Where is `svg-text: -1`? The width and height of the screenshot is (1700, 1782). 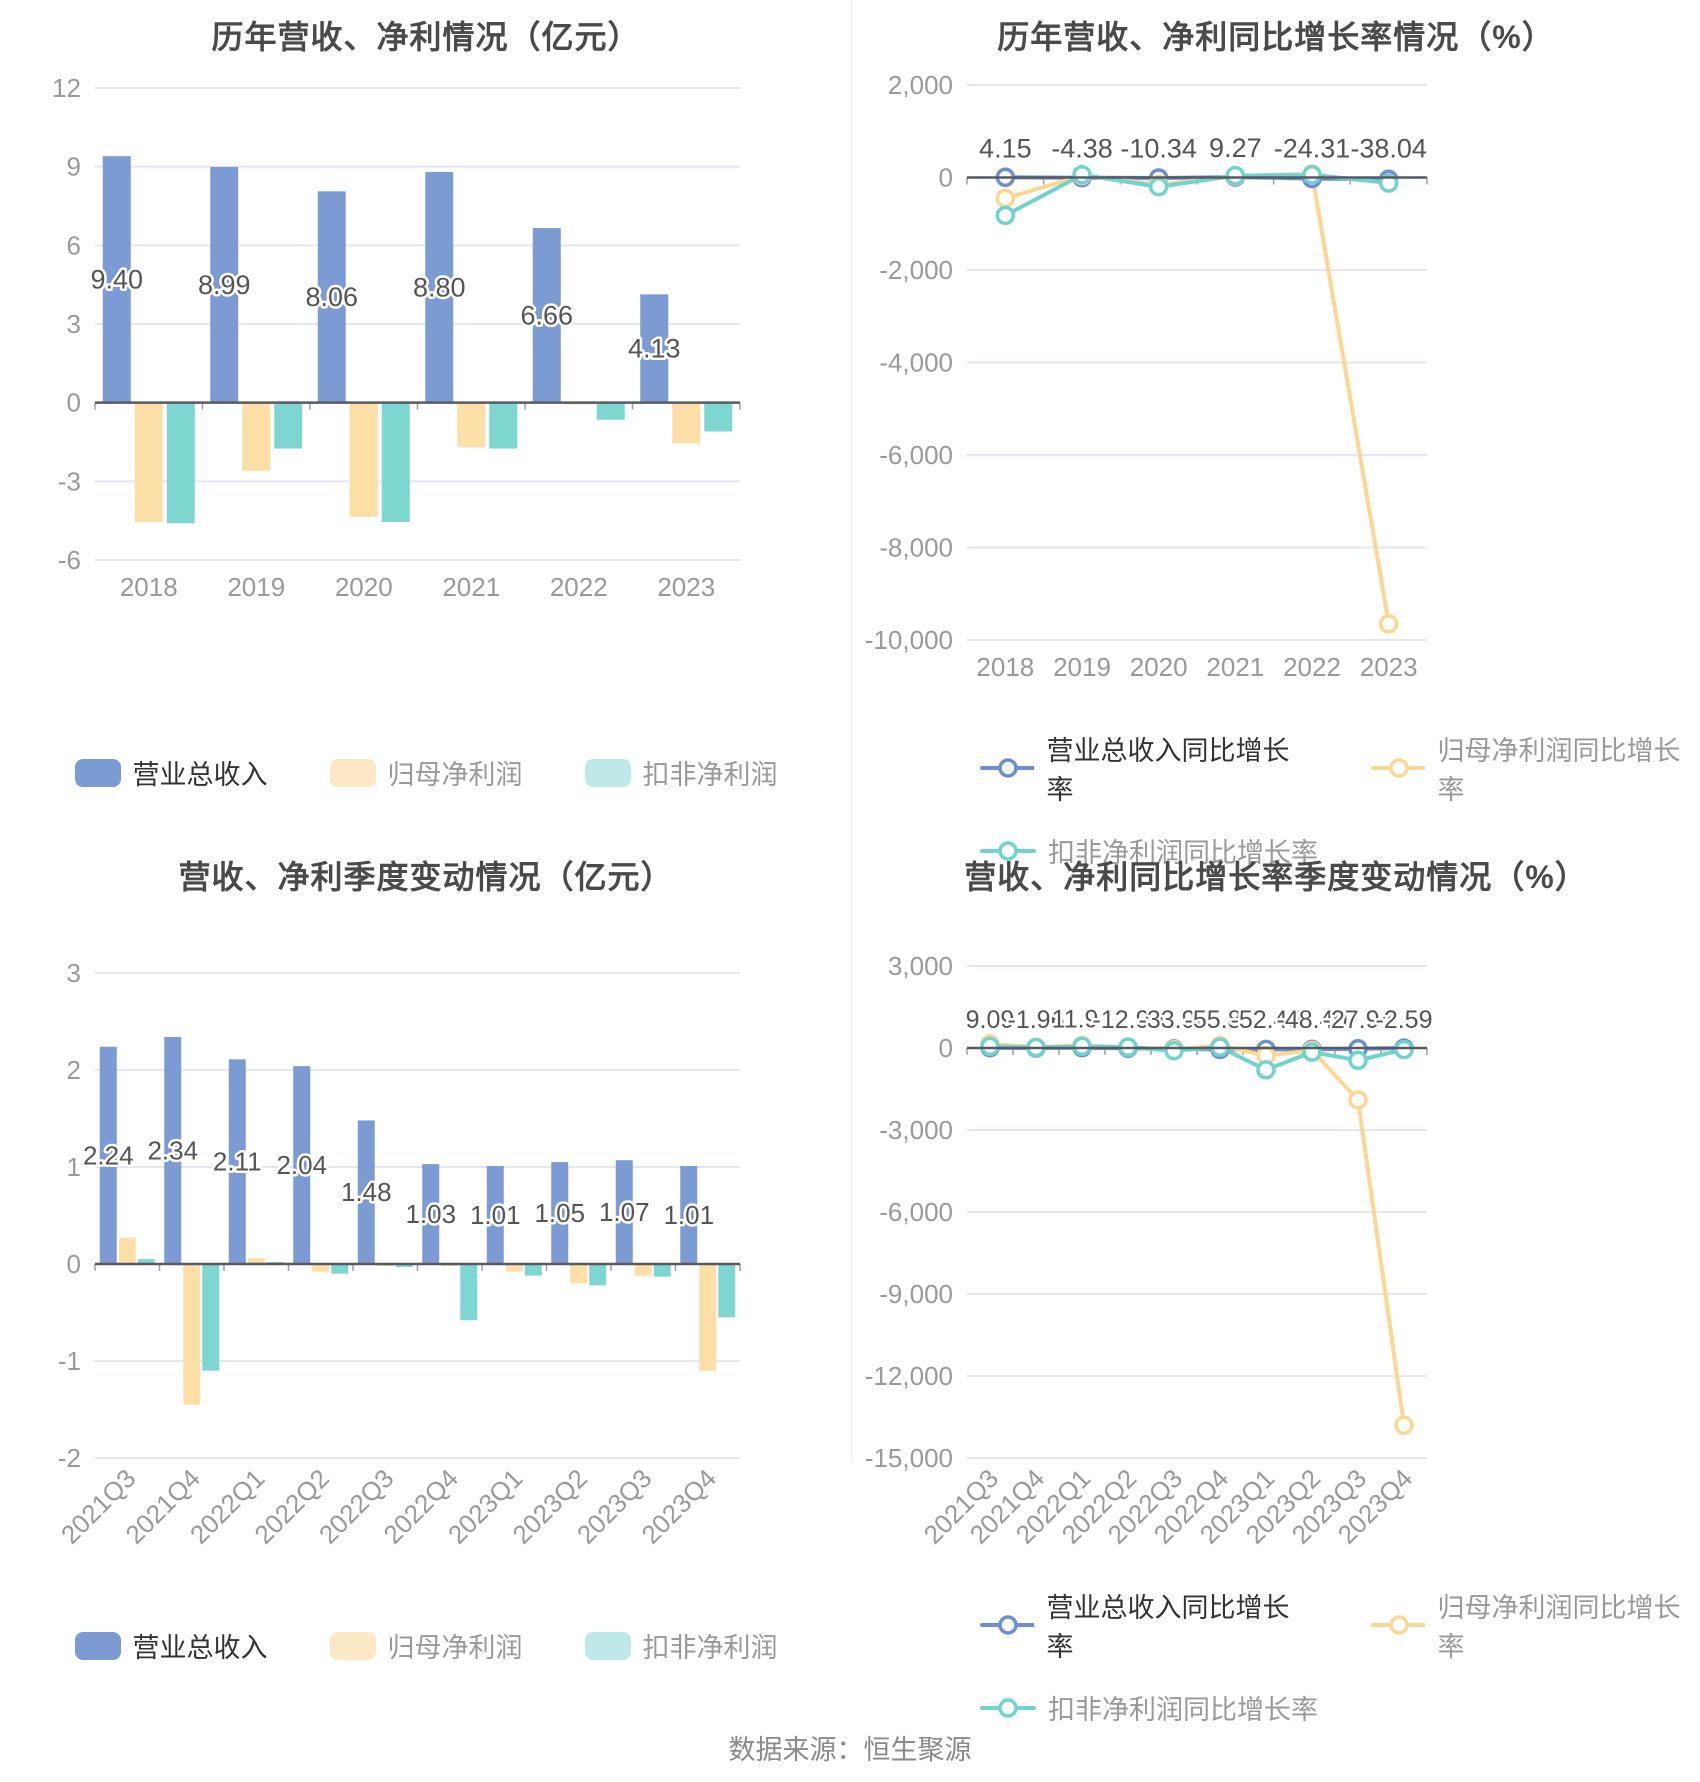 svg-text: -1 is located at coordinates (69, 1361).